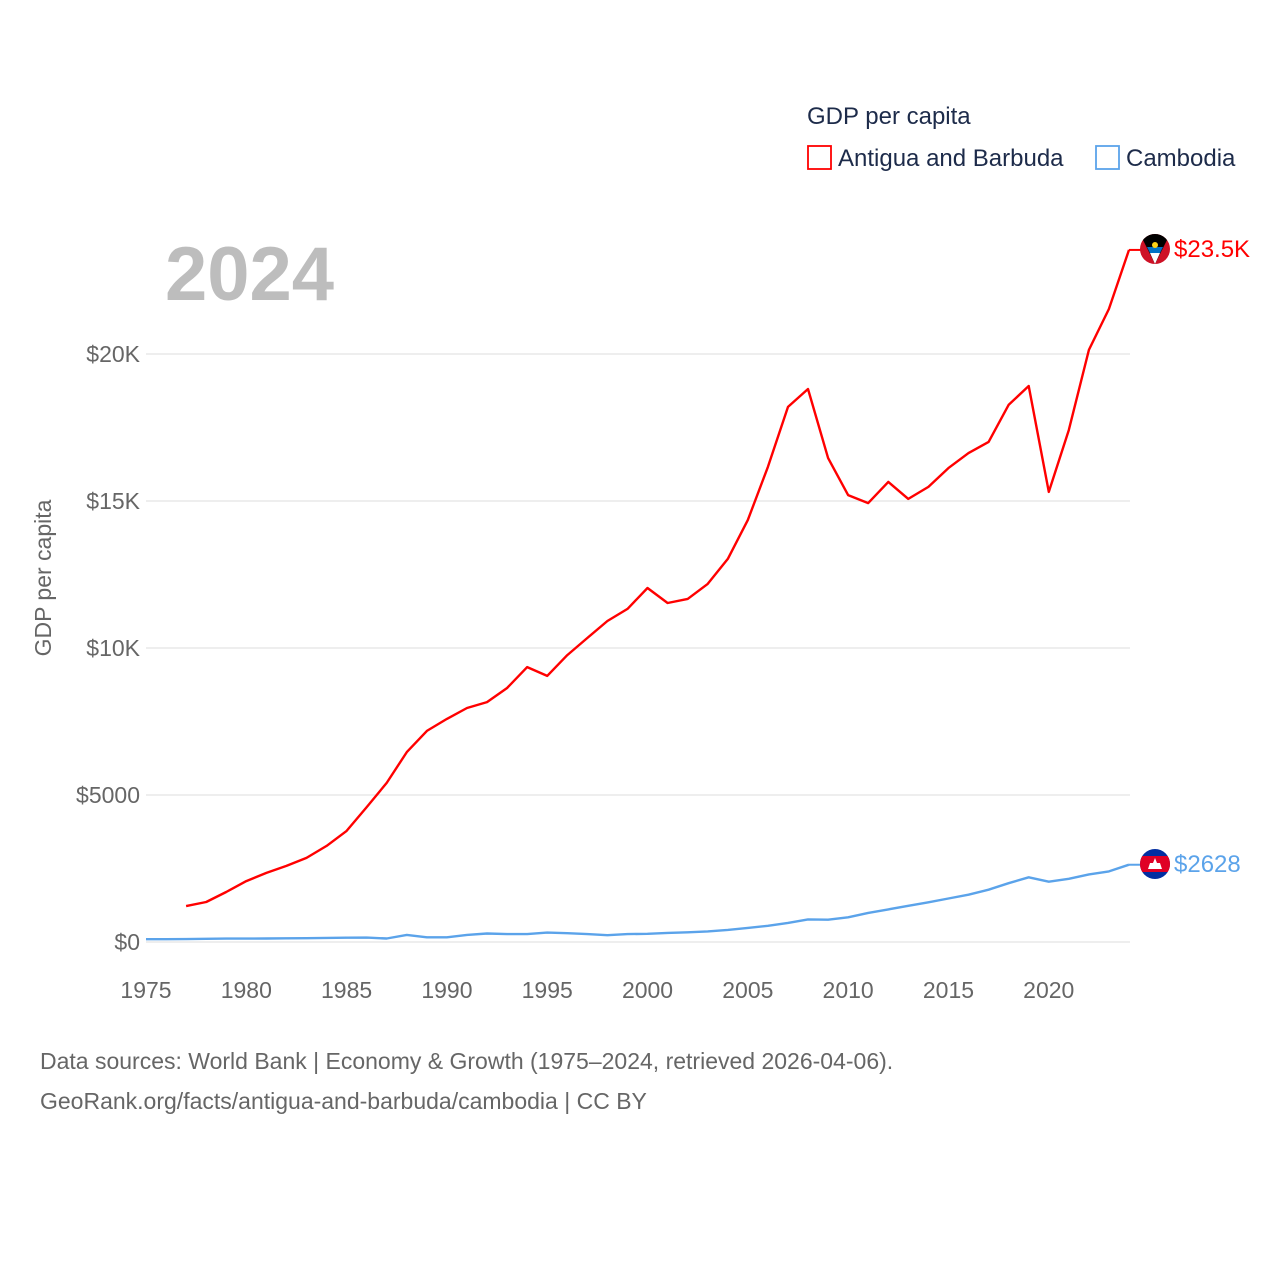 The height and width of the screenshot is (1285, 1280). Describe the element at coordinates (246, 990) in the screenshot. I see `x-tick-label: 1980` at that location.